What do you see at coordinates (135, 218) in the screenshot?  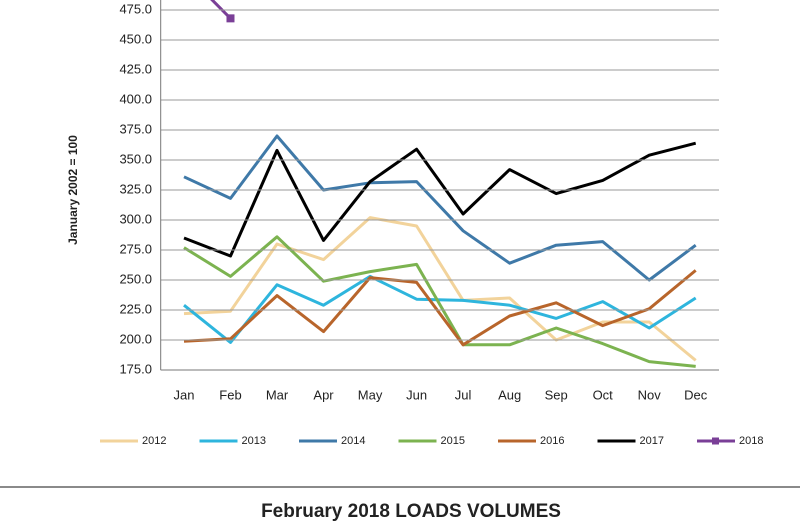 I see `y-tick-label: 300.0` at bounding box center [135, 218].